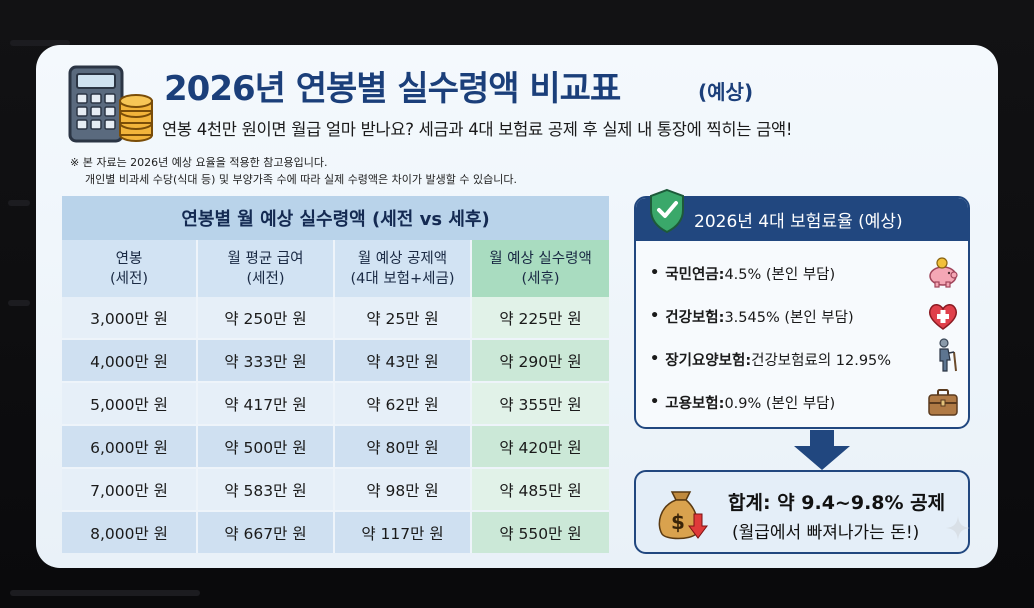  I want to click on table-row: 6,000만 원 약 500만 원 약 80만 원 약 420만 원, so click(335, 446).